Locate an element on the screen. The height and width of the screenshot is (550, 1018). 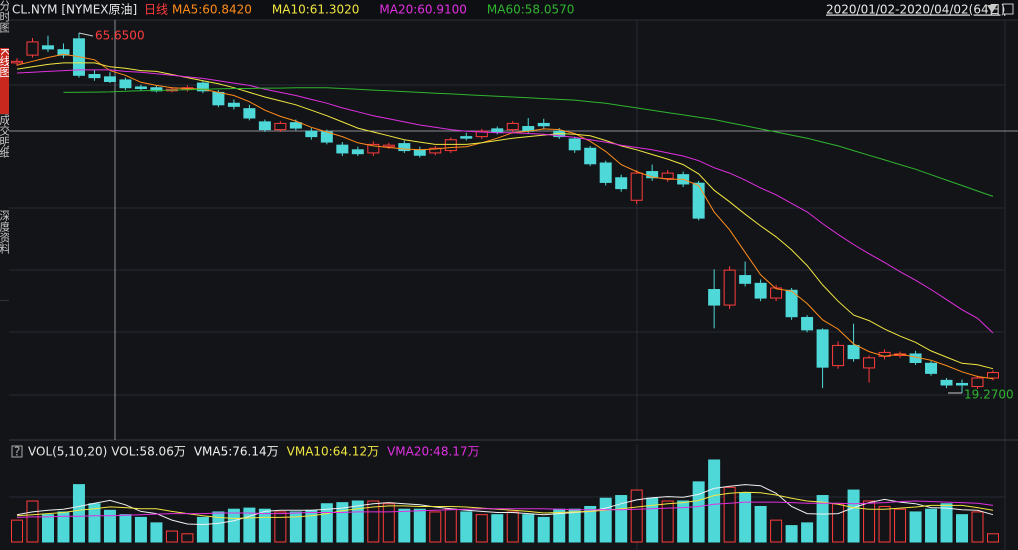
legend-item: VMA5:76.14万 is located at coordinates (236, 452).